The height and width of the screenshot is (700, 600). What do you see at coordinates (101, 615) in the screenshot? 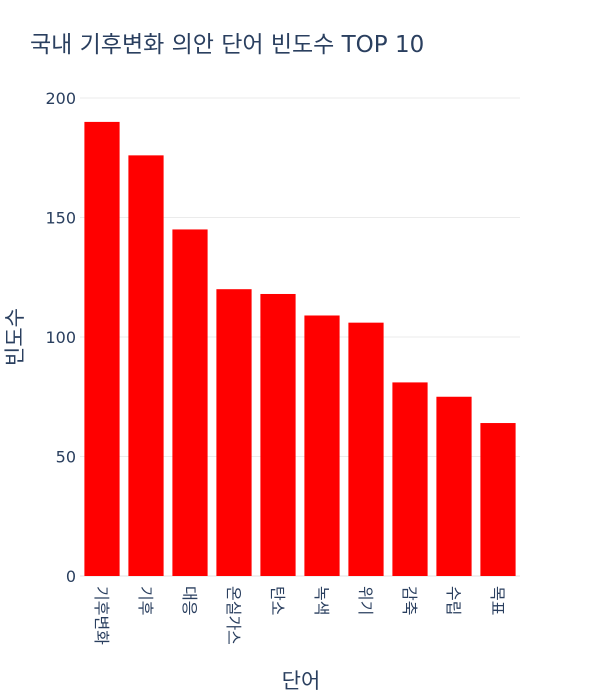
I see `x-tick-label: 기후변화` at bounding box center [101, 615].